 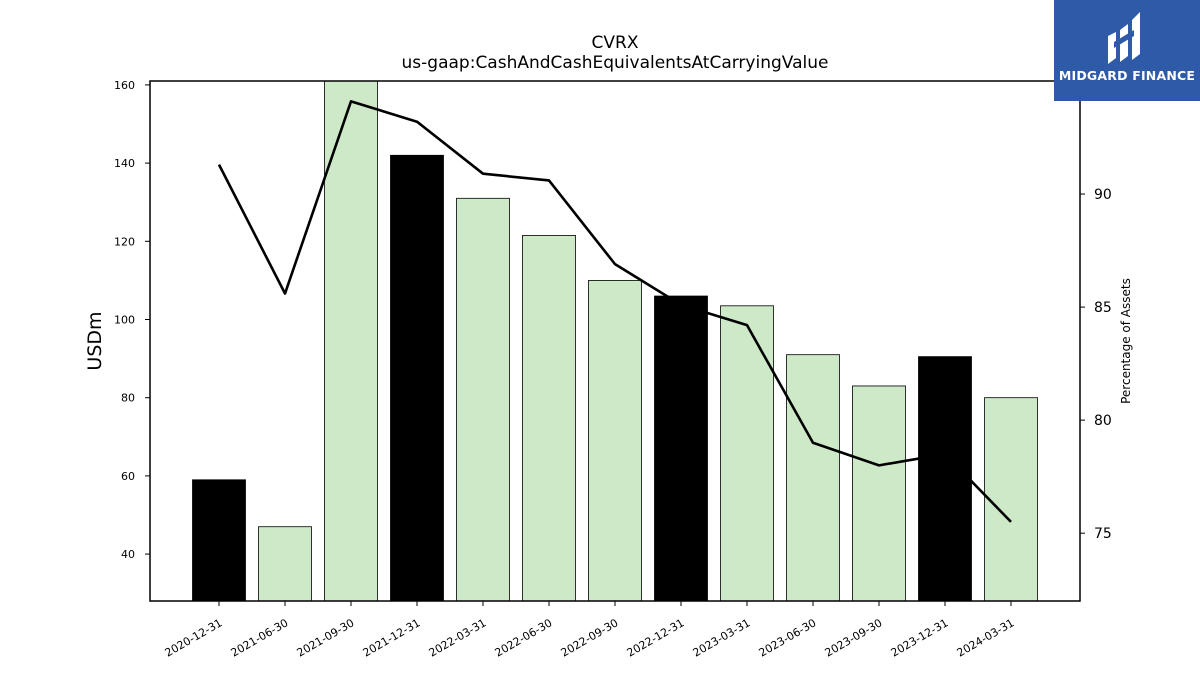 What do you see at coordinates (124, 319) in the screenshot?
I see `y-tick-label: 100` at bounding box center [124, 319].